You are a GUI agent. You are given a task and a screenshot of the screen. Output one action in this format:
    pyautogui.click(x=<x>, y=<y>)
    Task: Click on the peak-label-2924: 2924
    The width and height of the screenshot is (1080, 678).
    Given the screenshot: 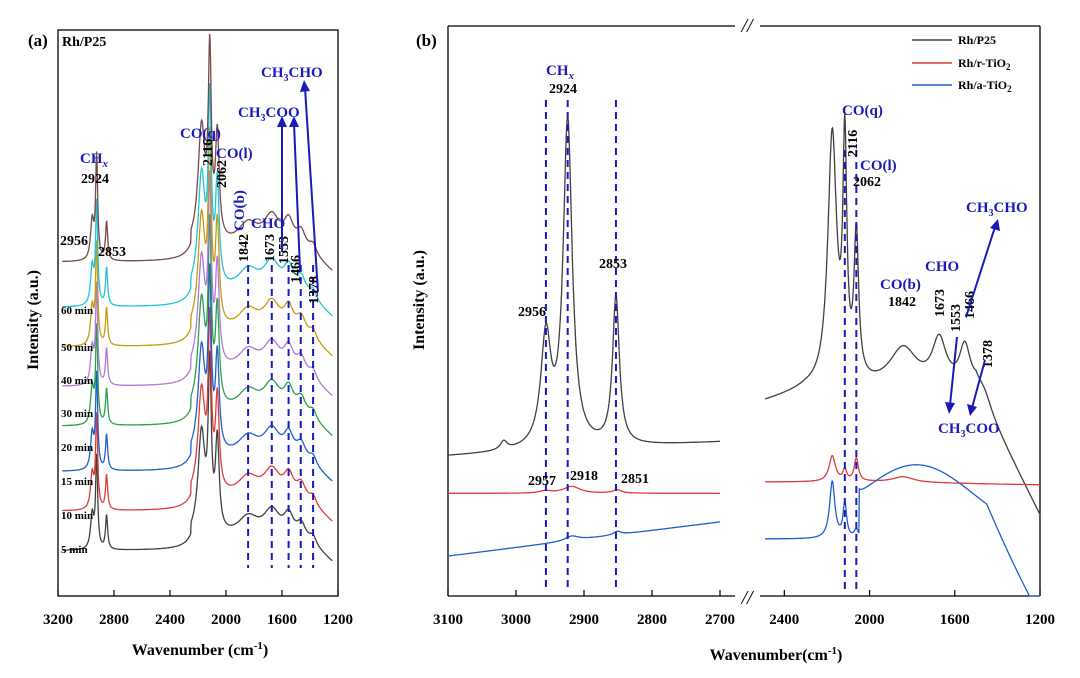 What is the action you would take?
    pyautogui.click(x=95, y=179)
    